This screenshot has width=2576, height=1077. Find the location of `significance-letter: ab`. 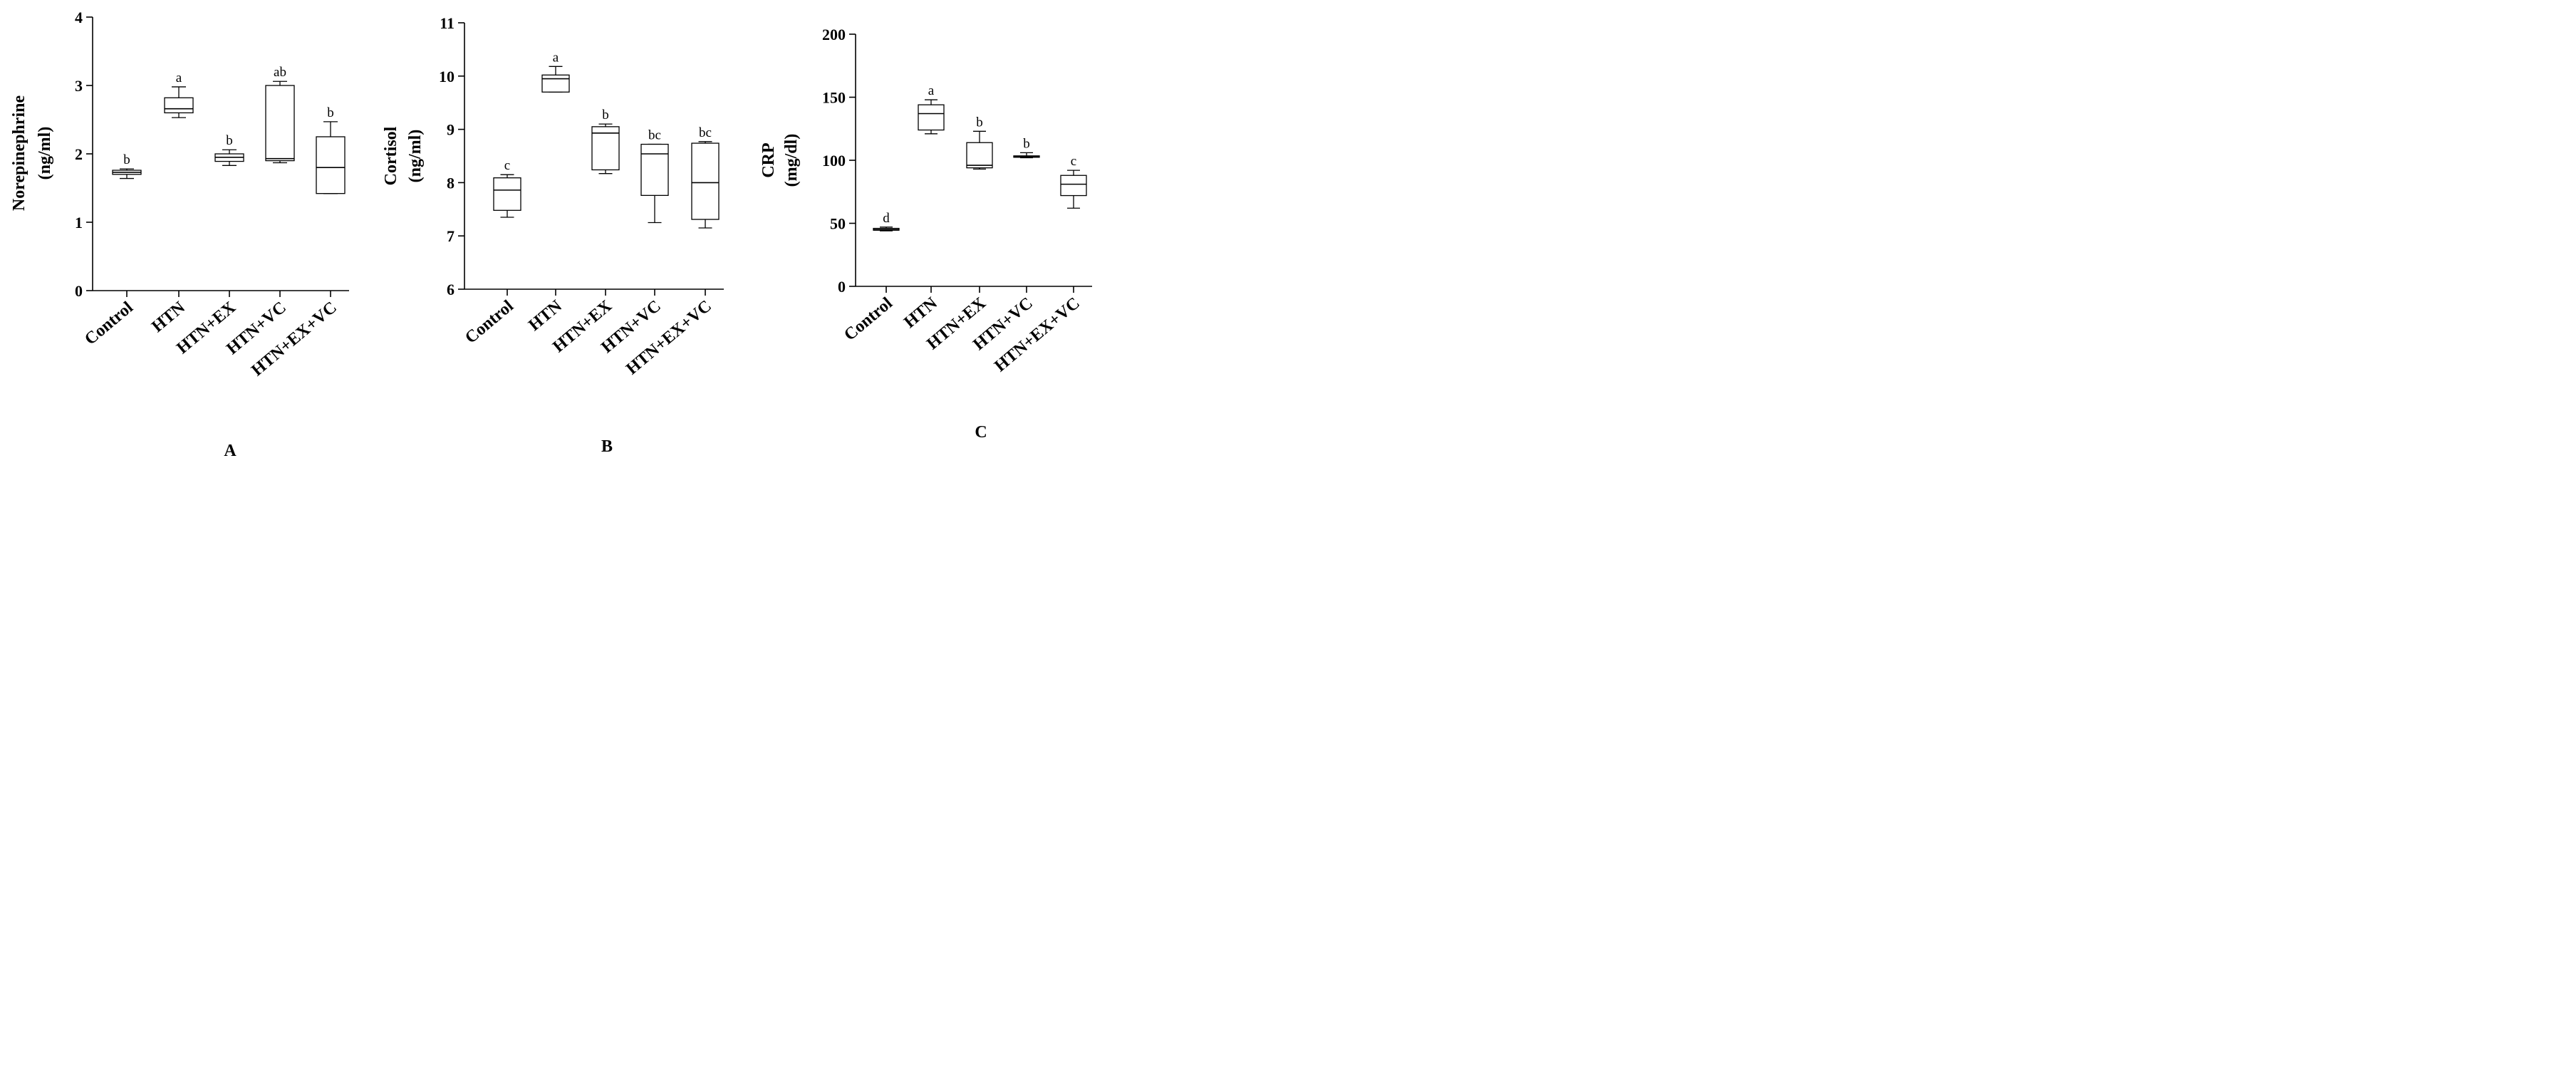

significance-letter: ab is located at coordinates (280, 72).